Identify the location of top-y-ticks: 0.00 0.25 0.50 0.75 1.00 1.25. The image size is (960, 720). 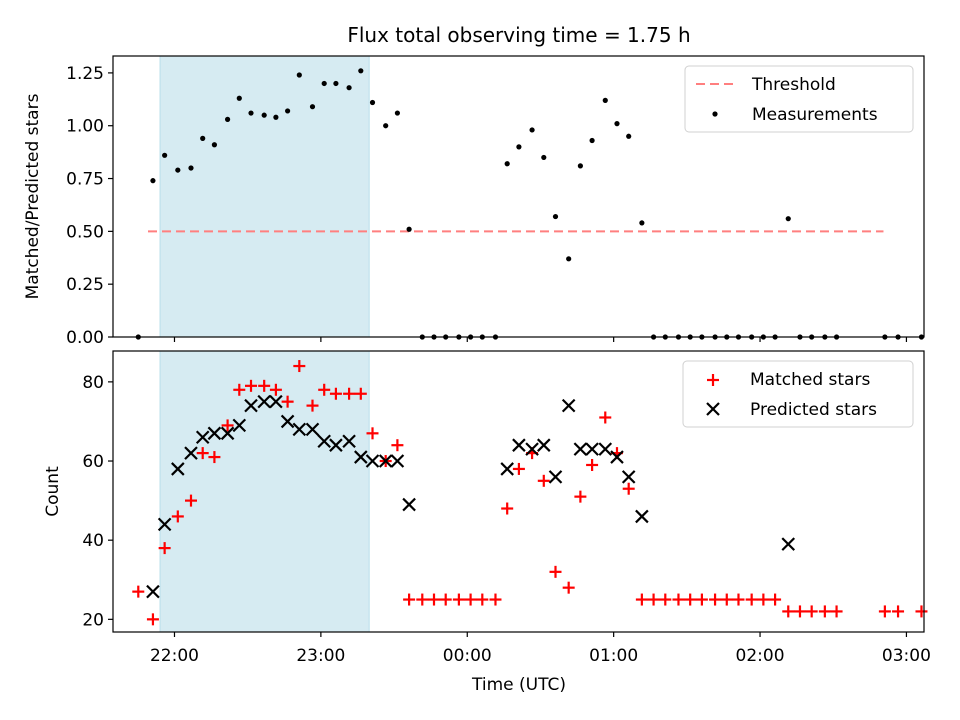
(89, 206).